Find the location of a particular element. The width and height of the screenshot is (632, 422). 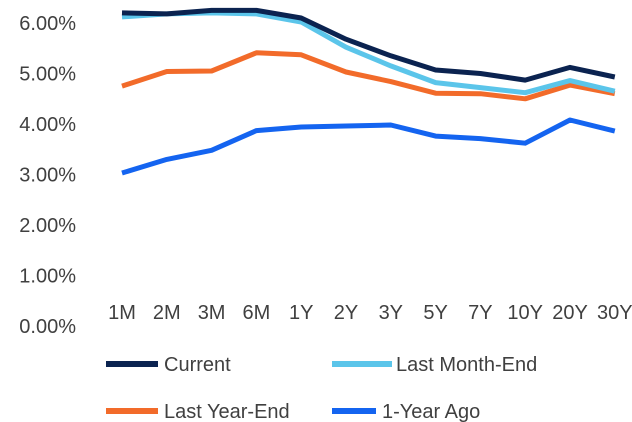

x-axis: 1M 2M 3M 6M 1Y 2Y 3Y 5Y 7Y 10Y 20Y 30Y is located at coordinates (370, 313).